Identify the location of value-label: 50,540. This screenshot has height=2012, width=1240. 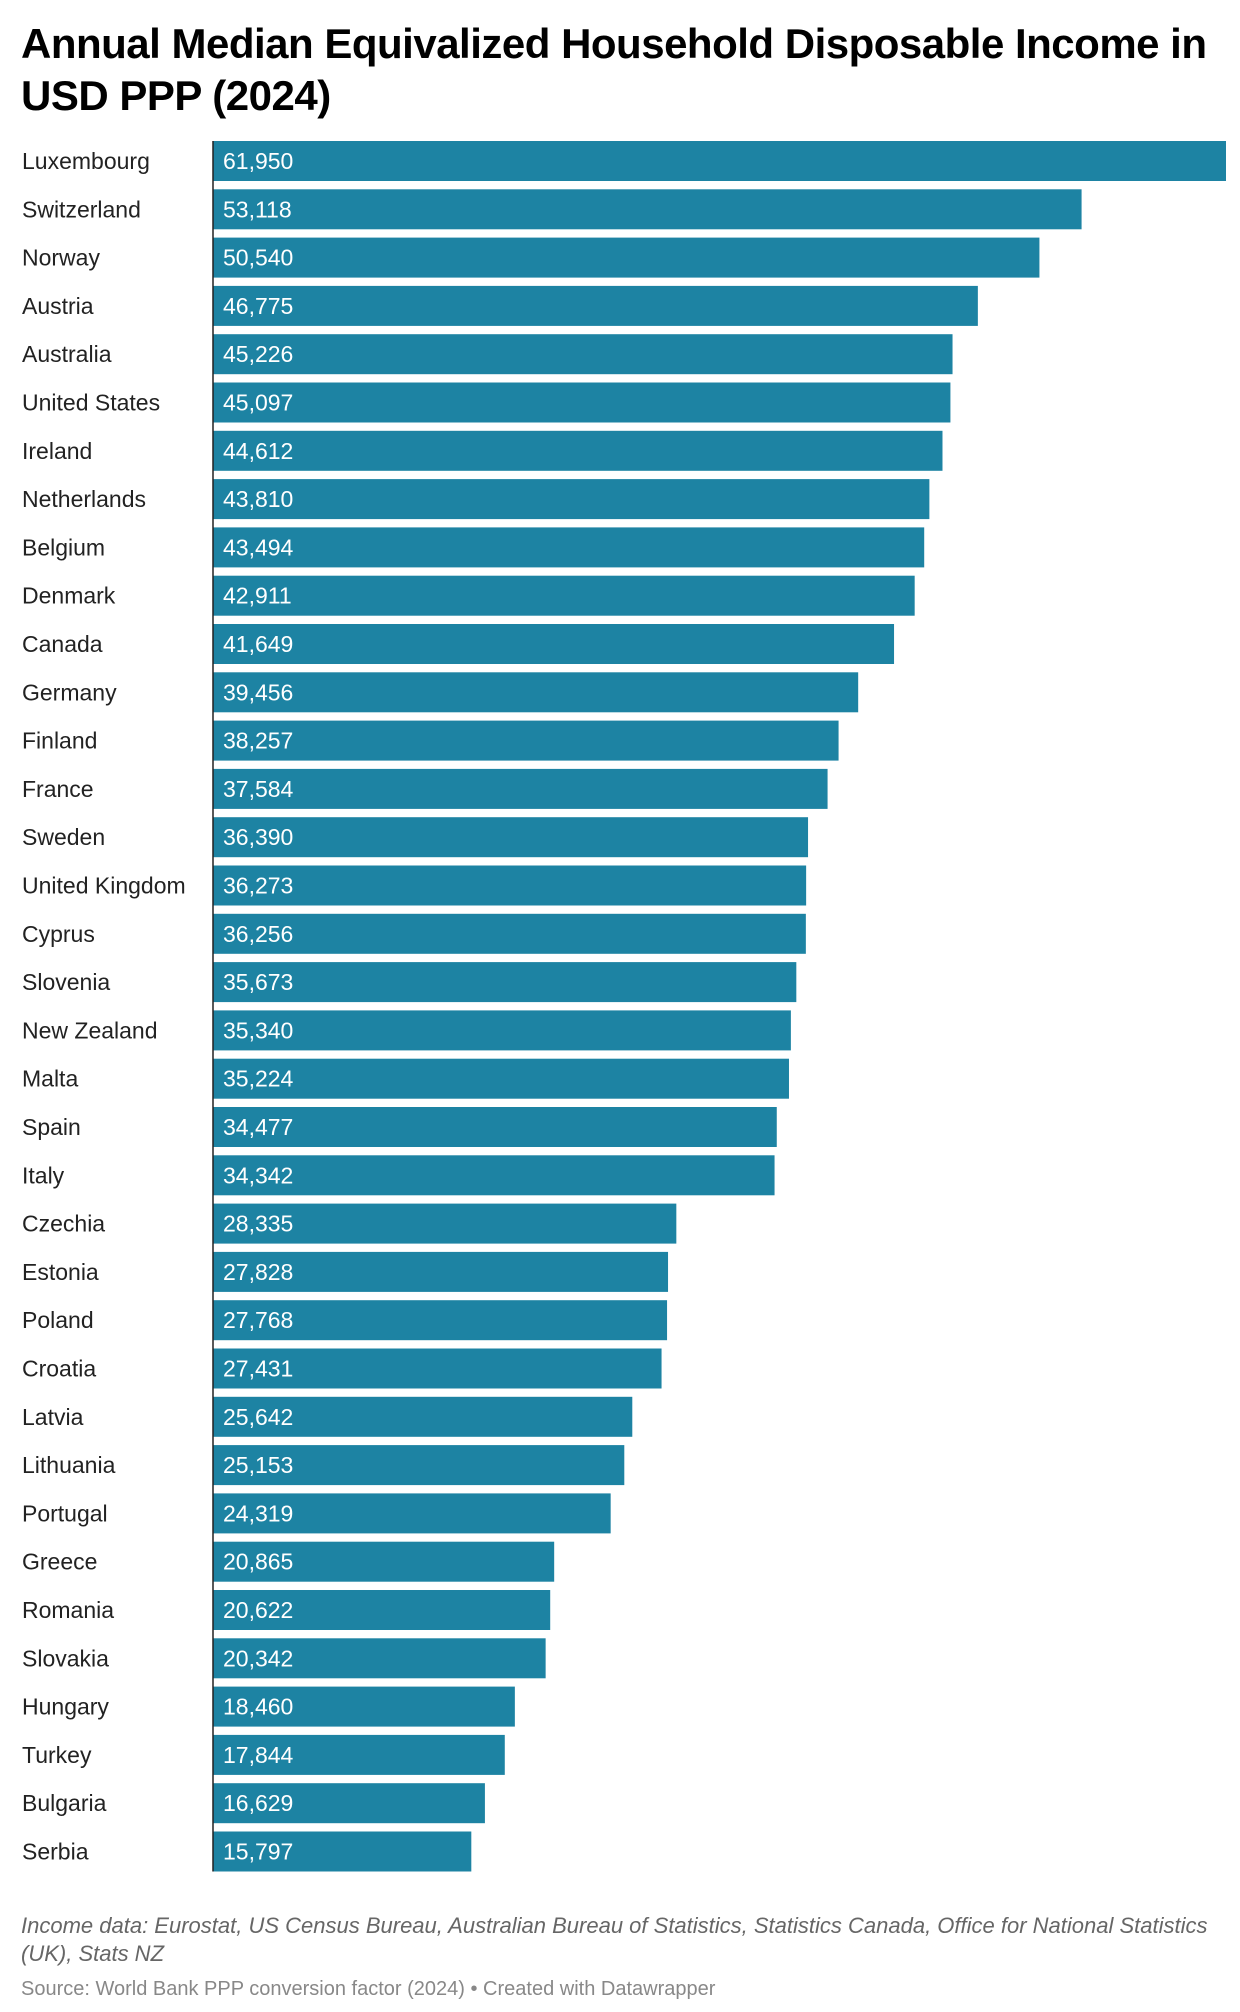
(258, 258).